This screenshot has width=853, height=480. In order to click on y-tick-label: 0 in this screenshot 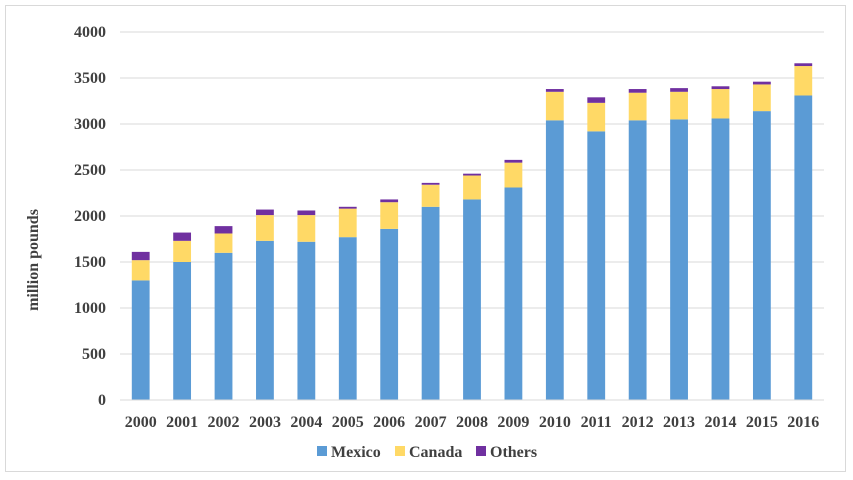, I will do `click(102, 400)`.